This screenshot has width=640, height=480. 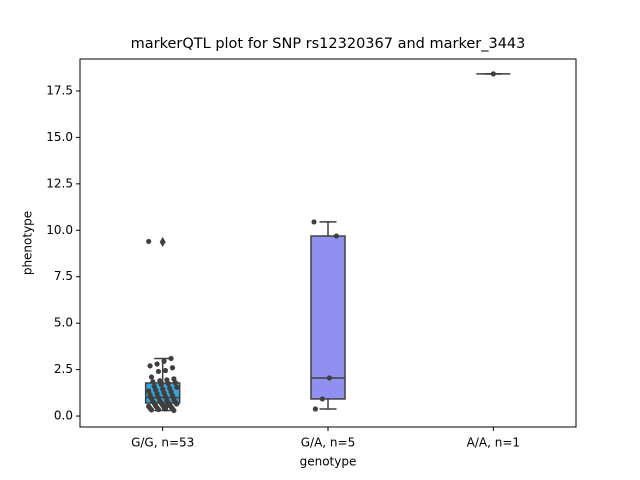 I want to click on box, so click(x=328, y=317).